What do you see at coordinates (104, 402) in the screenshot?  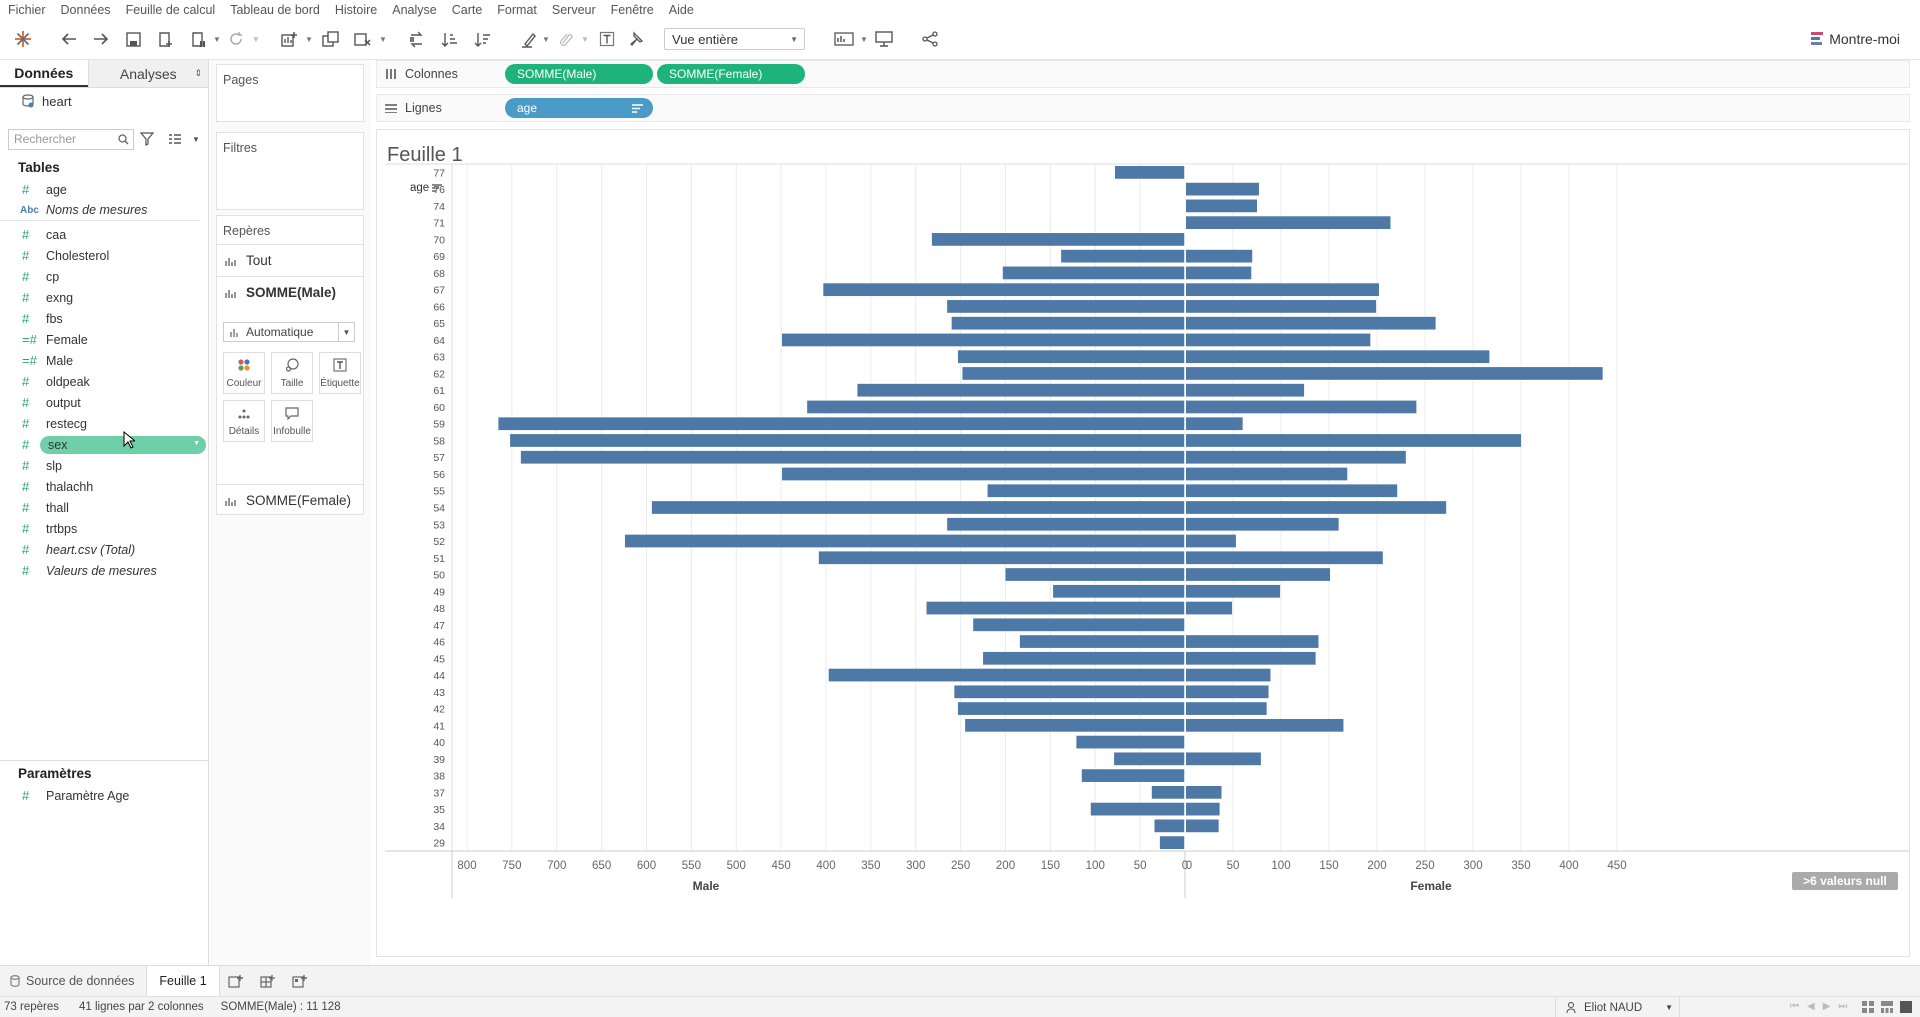 I see `field-item: # output` at bounding box center [104, 402].